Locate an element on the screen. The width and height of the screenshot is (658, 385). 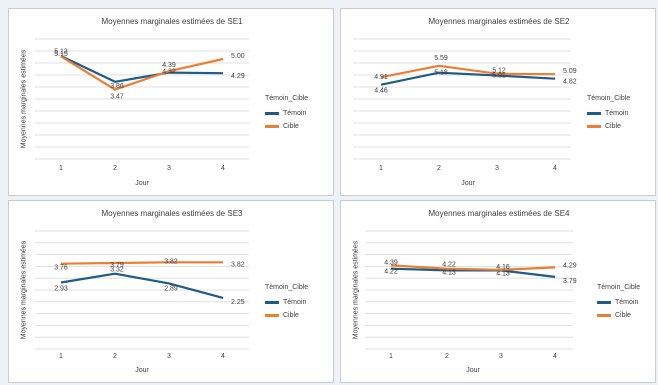
data-label: 3.32 is located at coordinates (117, 270).